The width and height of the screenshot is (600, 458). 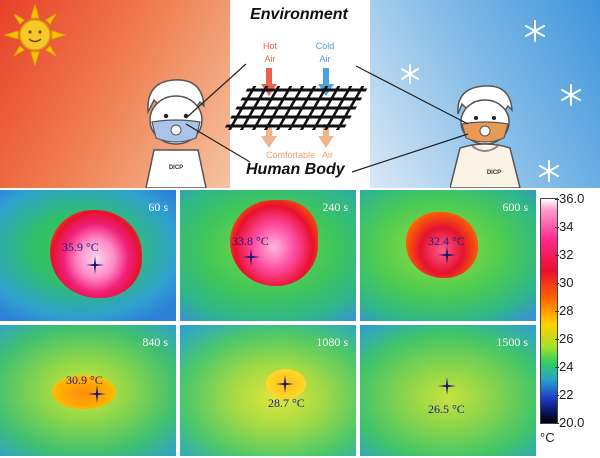 I want to click on shirt-logo-left: DICP, so click(x=176, y=168).